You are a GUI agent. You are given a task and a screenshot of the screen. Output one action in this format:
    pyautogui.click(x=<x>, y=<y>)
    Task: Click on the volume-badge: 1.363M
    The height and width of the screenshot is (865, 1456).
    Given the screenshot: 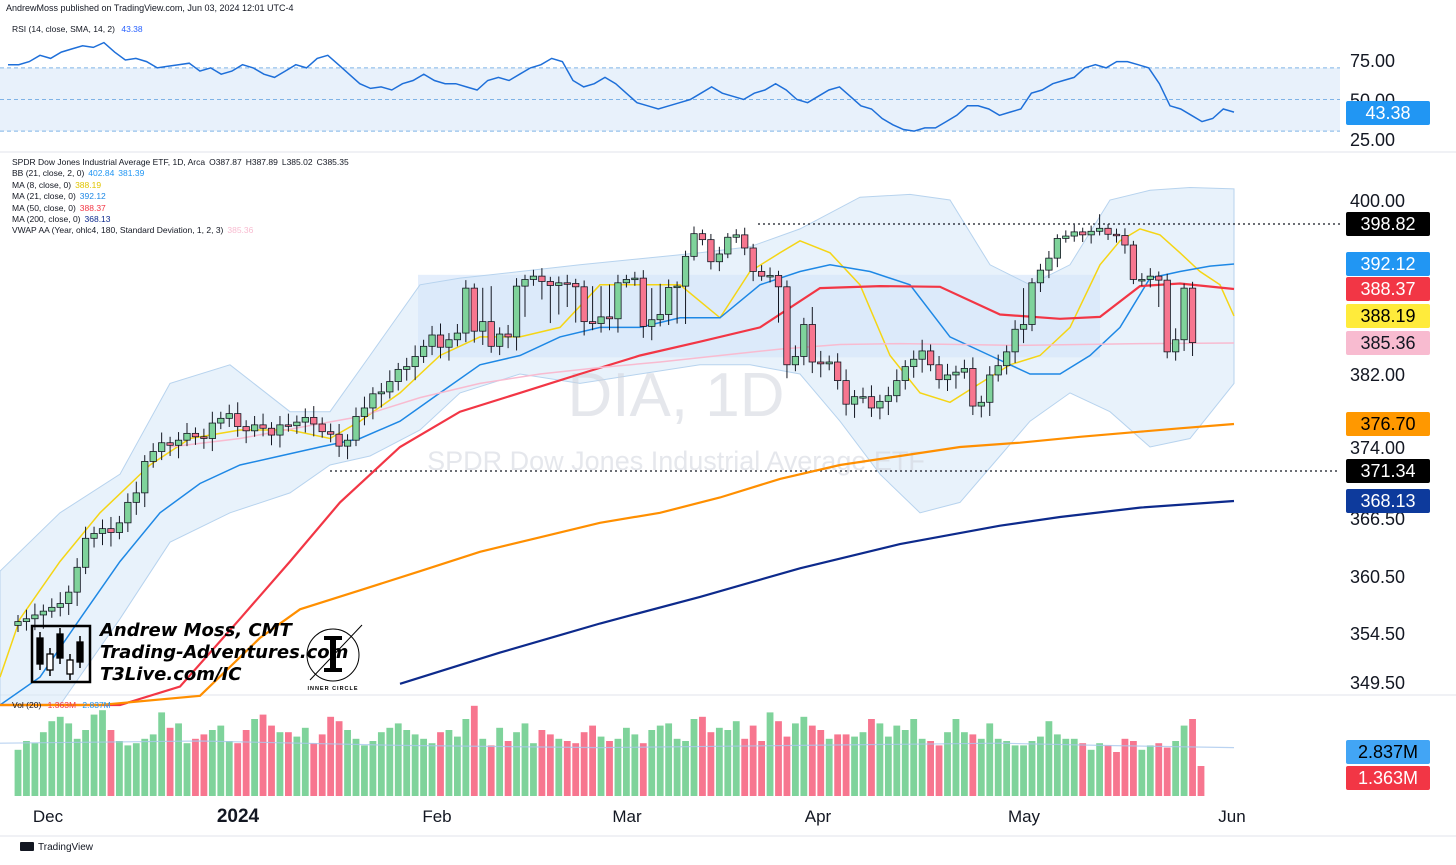 What is the action you would take?
    pyautogui.click(x=1388, y=778)
    